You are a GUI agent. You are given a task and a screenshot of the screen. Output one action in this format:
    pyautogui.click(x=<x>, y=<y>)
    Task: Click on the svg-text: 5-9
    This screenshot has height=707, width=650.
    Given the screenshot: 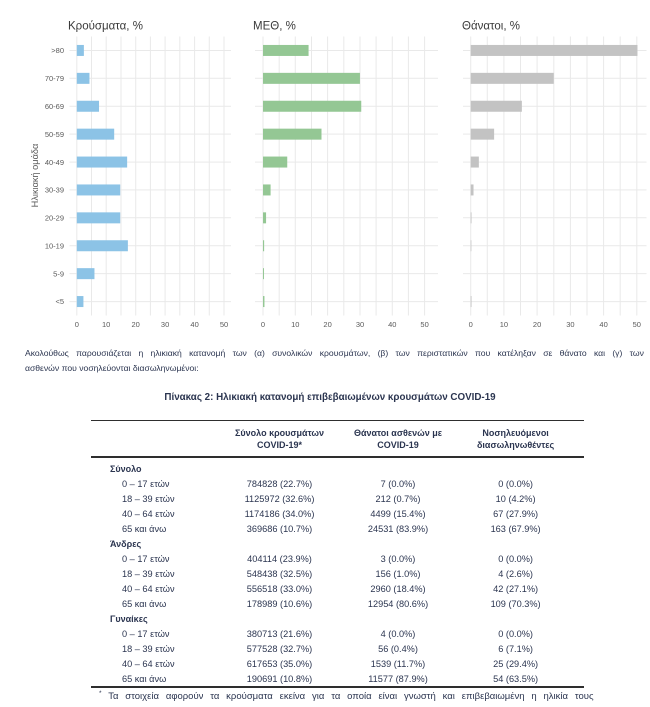 What is the action you would take?
    pyautogui.click(x=58, y=273)
    